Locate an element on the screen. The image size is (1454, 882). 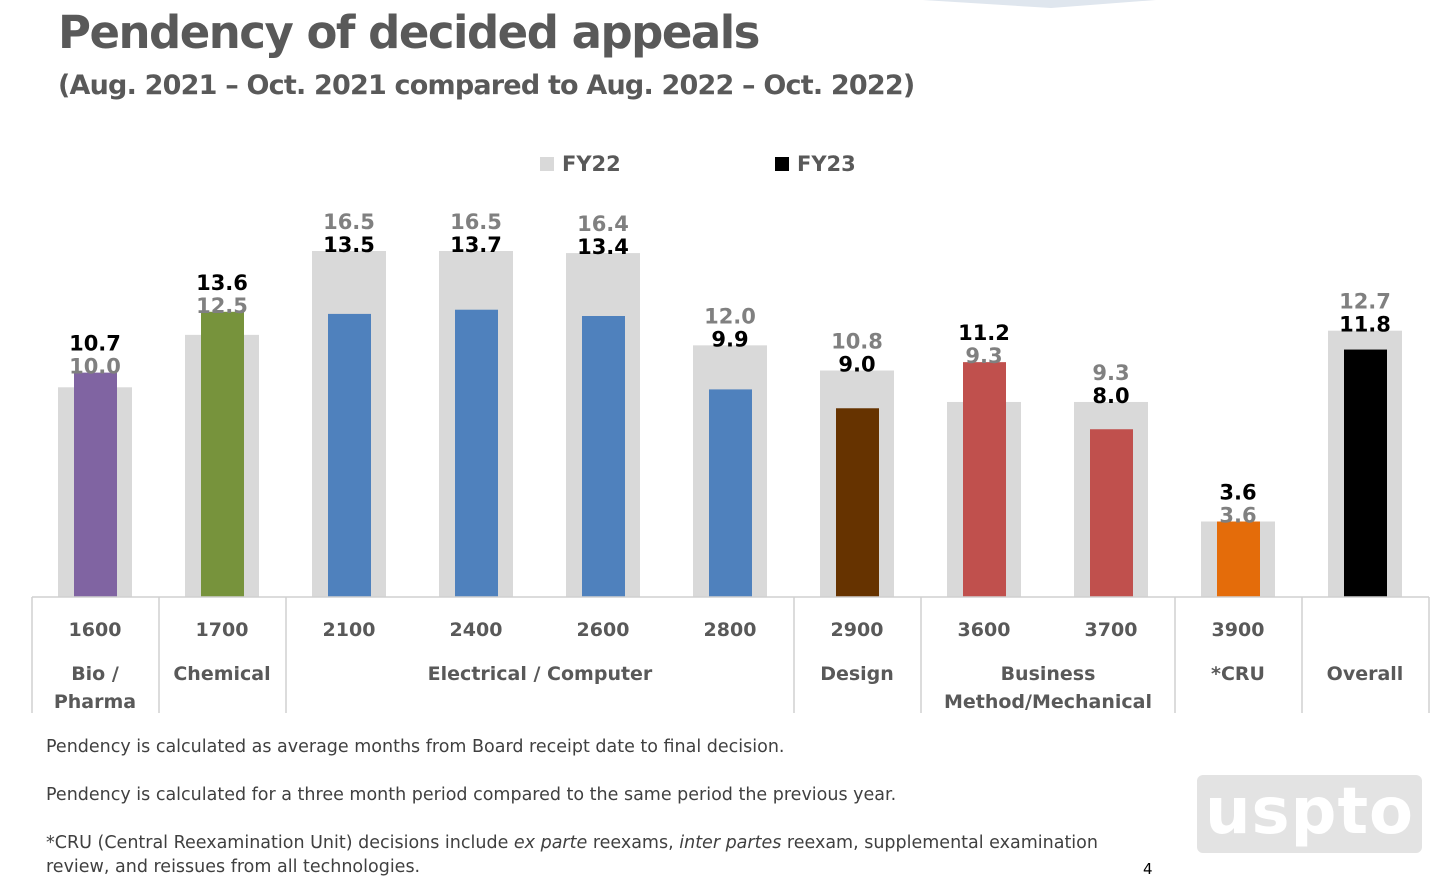
tick-label-3600: 3600 is located at coordinates (984, 630).